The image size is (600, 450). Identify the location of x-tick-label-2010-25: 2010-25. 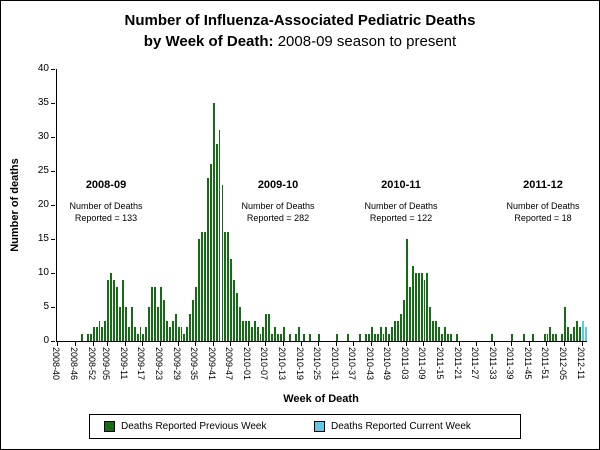
(317, 364).